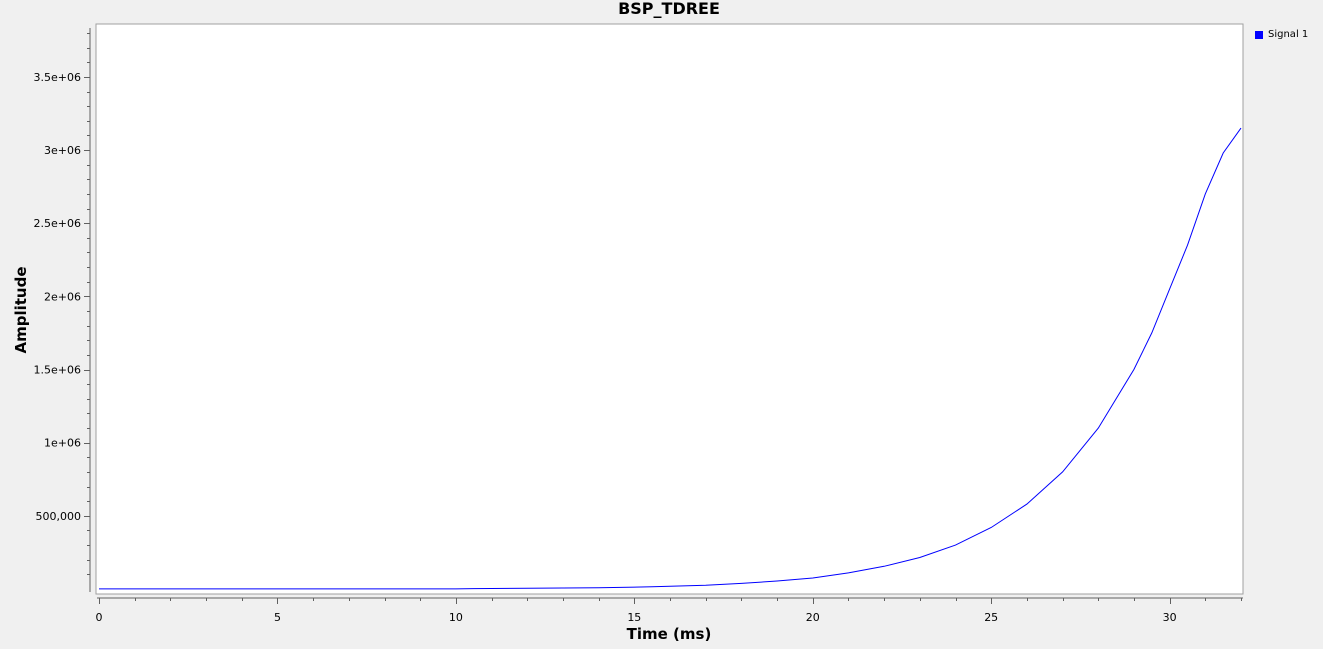 This screenshot has height=649, width=1323. Describe the element at coordinates (1259, 35) in the screenshot. I see `legend-swatch` at that location.